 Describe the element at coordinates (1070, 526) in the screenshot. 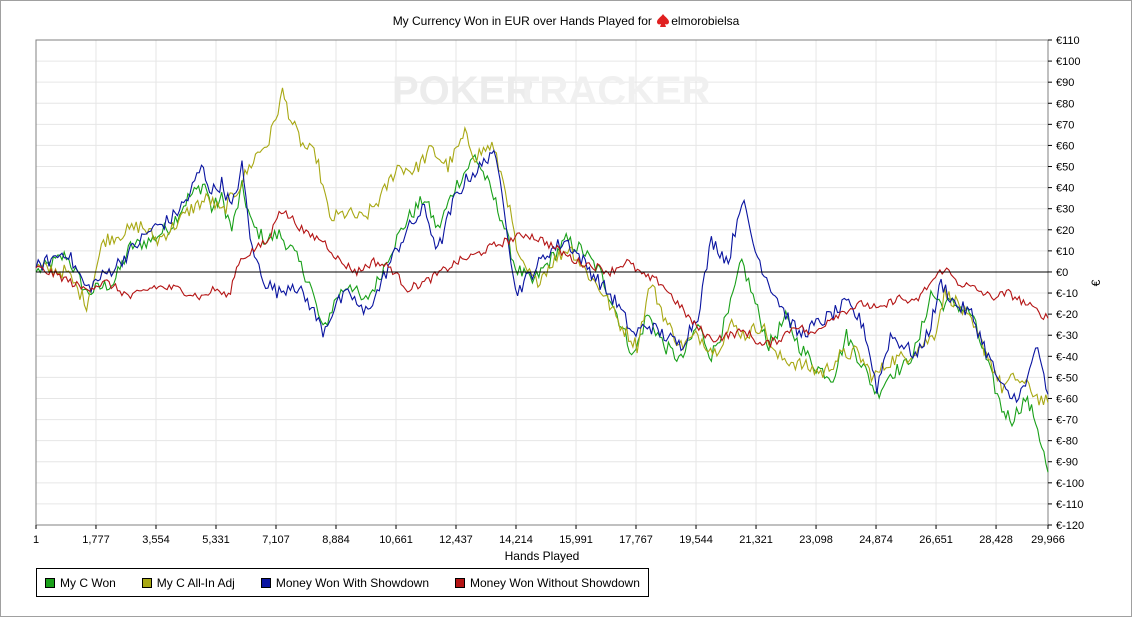

I see `y-tick-label: €-120` at that location.